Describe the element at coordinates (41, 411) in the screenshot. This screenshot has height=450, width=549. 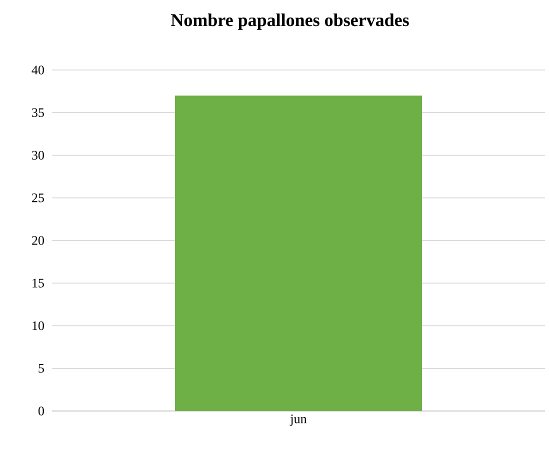
I see `y-tick-label: 0` at that location.